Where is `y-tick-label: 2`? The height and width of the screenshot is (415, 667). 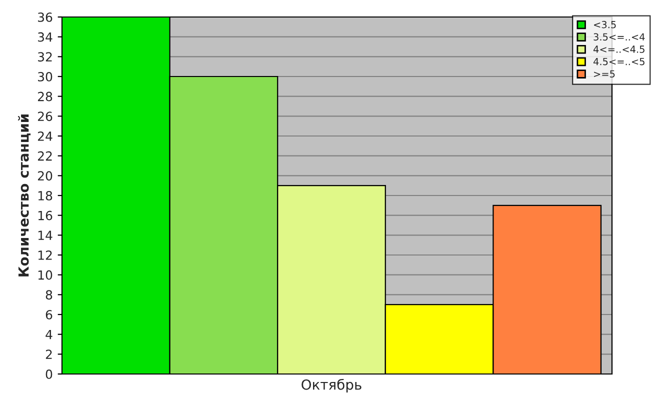 y-tick-label: 2 is located at coordinates (49, 354).